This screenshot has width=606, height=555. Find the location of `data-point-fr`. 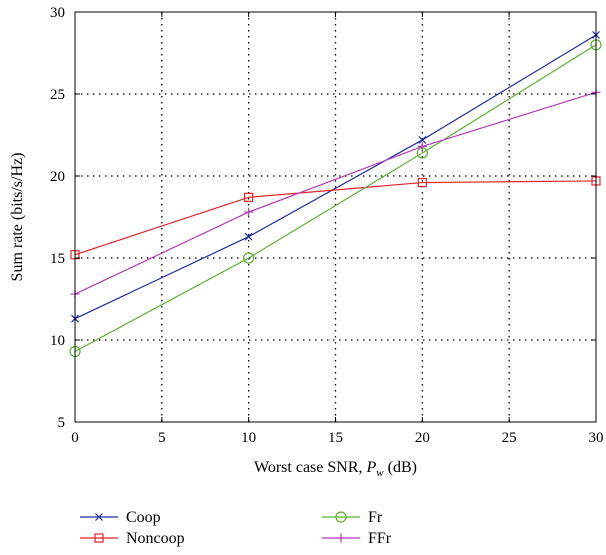

data-point-fr is located at coordinates (249, 258).